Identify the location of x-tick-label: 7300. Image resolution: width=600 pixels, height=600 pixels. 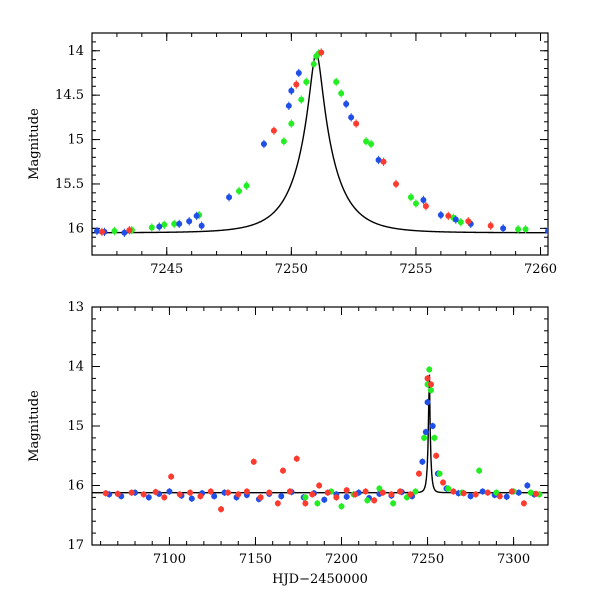
(513, 559).